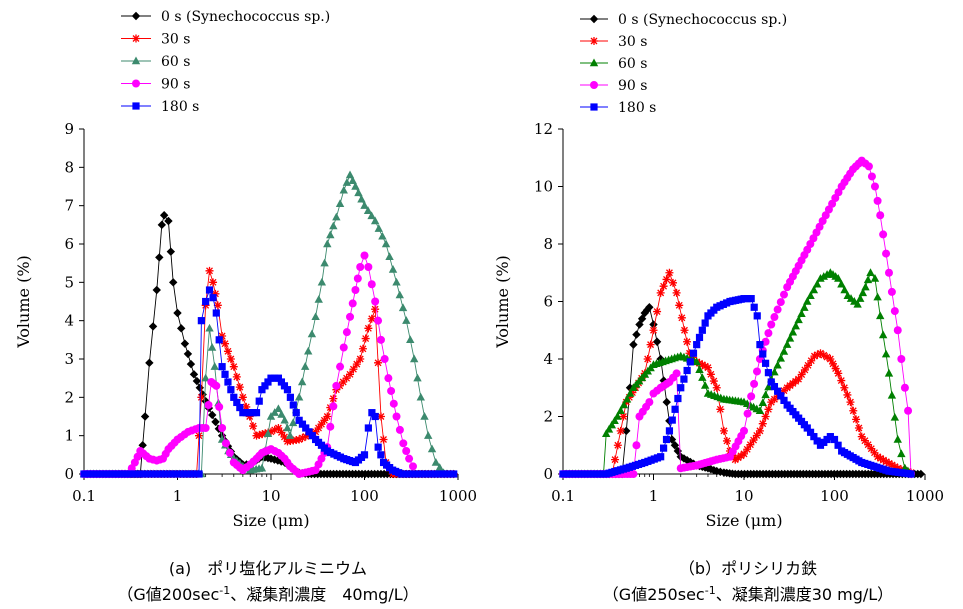 This screenshot has width=963, height=609. I want to click on y-tick-label: 3, so click(69, 359).